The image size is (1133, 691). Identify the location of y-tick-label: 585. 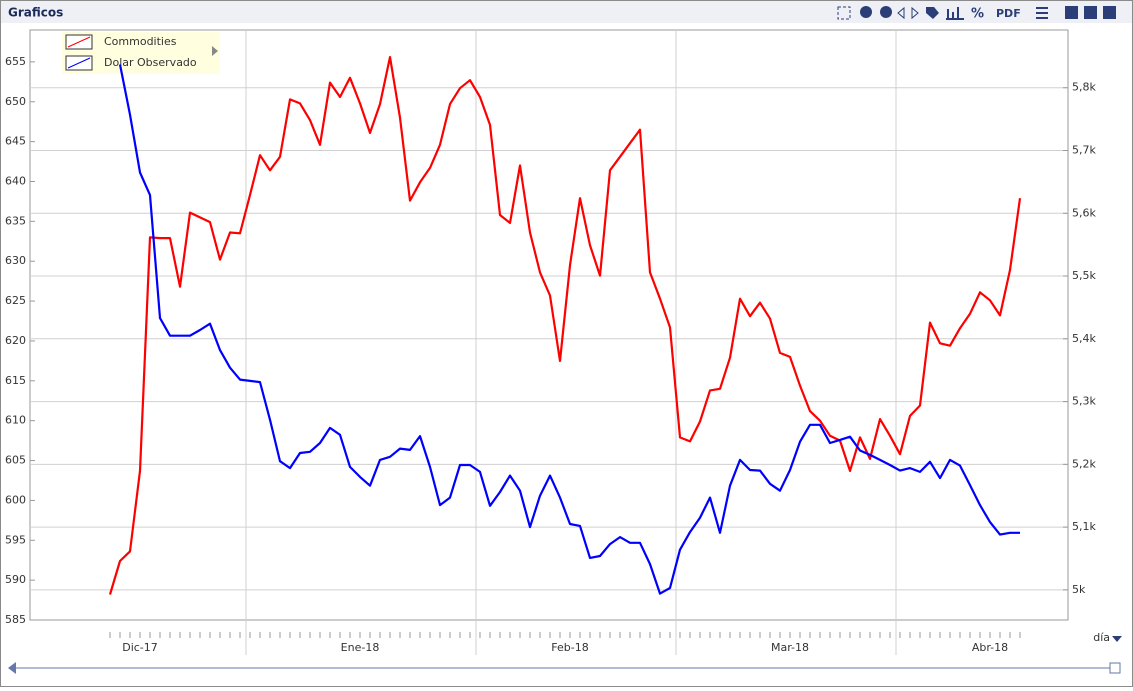
(15, 619).